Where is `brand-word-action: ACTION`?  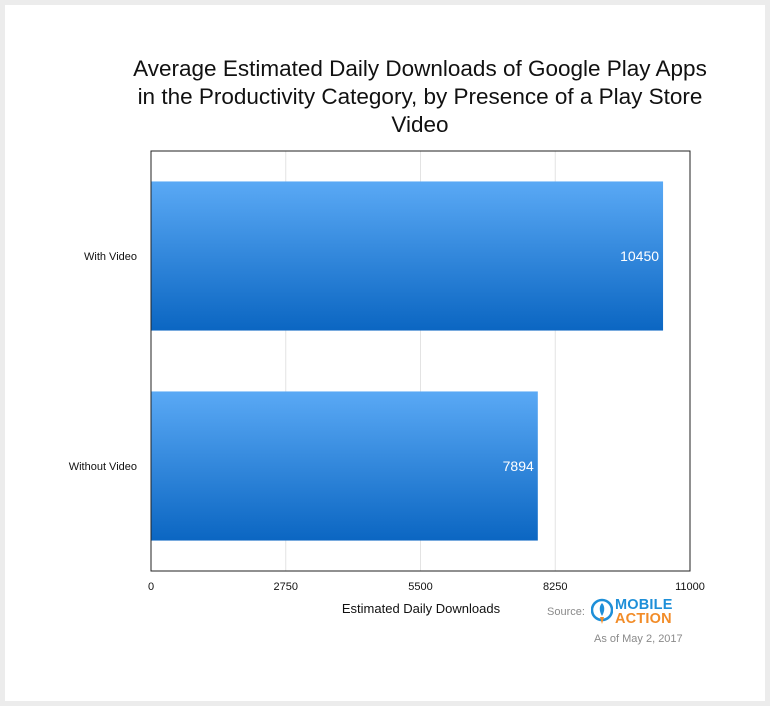 brand-word-action: ACTION is located at coordinates (643, 619).